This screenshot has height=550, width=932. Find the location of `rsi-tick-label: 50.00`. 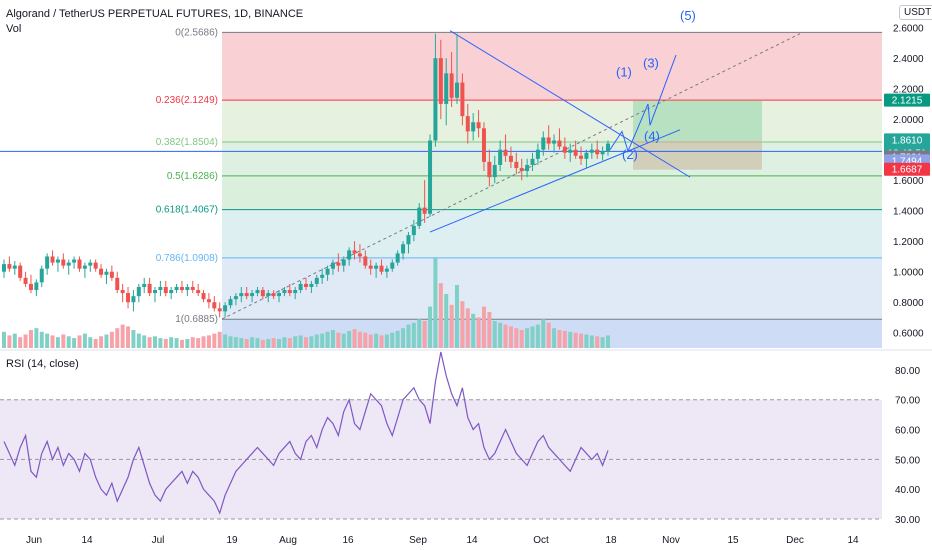

rsi-tick-label: 50.00 is located at coordinates (907, 460).